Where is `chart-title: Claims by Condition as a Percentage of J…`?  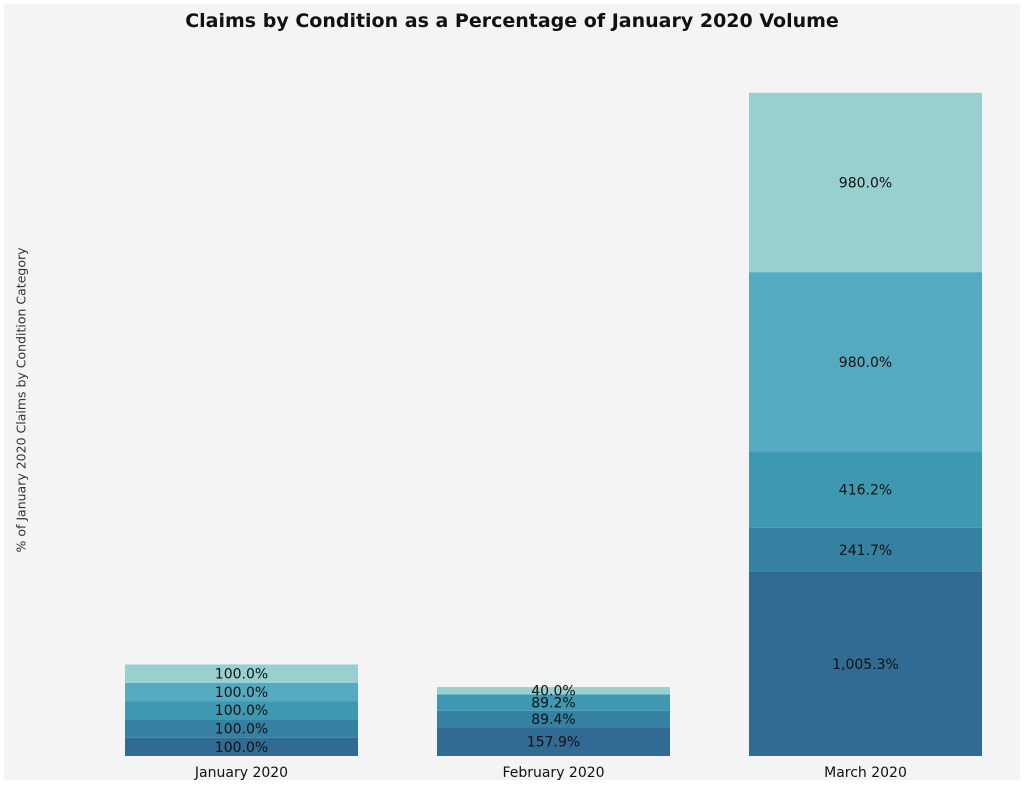
chart-title: Claims by Condition as a Percentage of J… is located at coordinates (512, 21).